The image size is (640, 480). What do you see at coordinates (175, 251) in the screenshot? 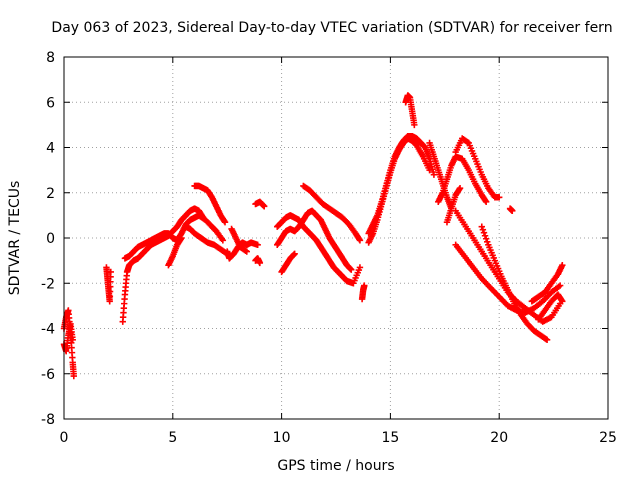
I see `series-s7` at bounding box center [175, 251].